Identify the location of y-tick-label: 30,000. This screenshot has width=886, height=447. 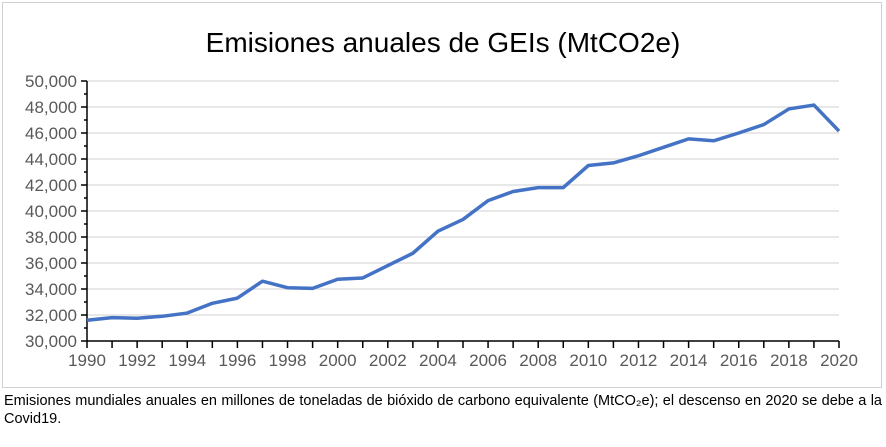
(51, 341).